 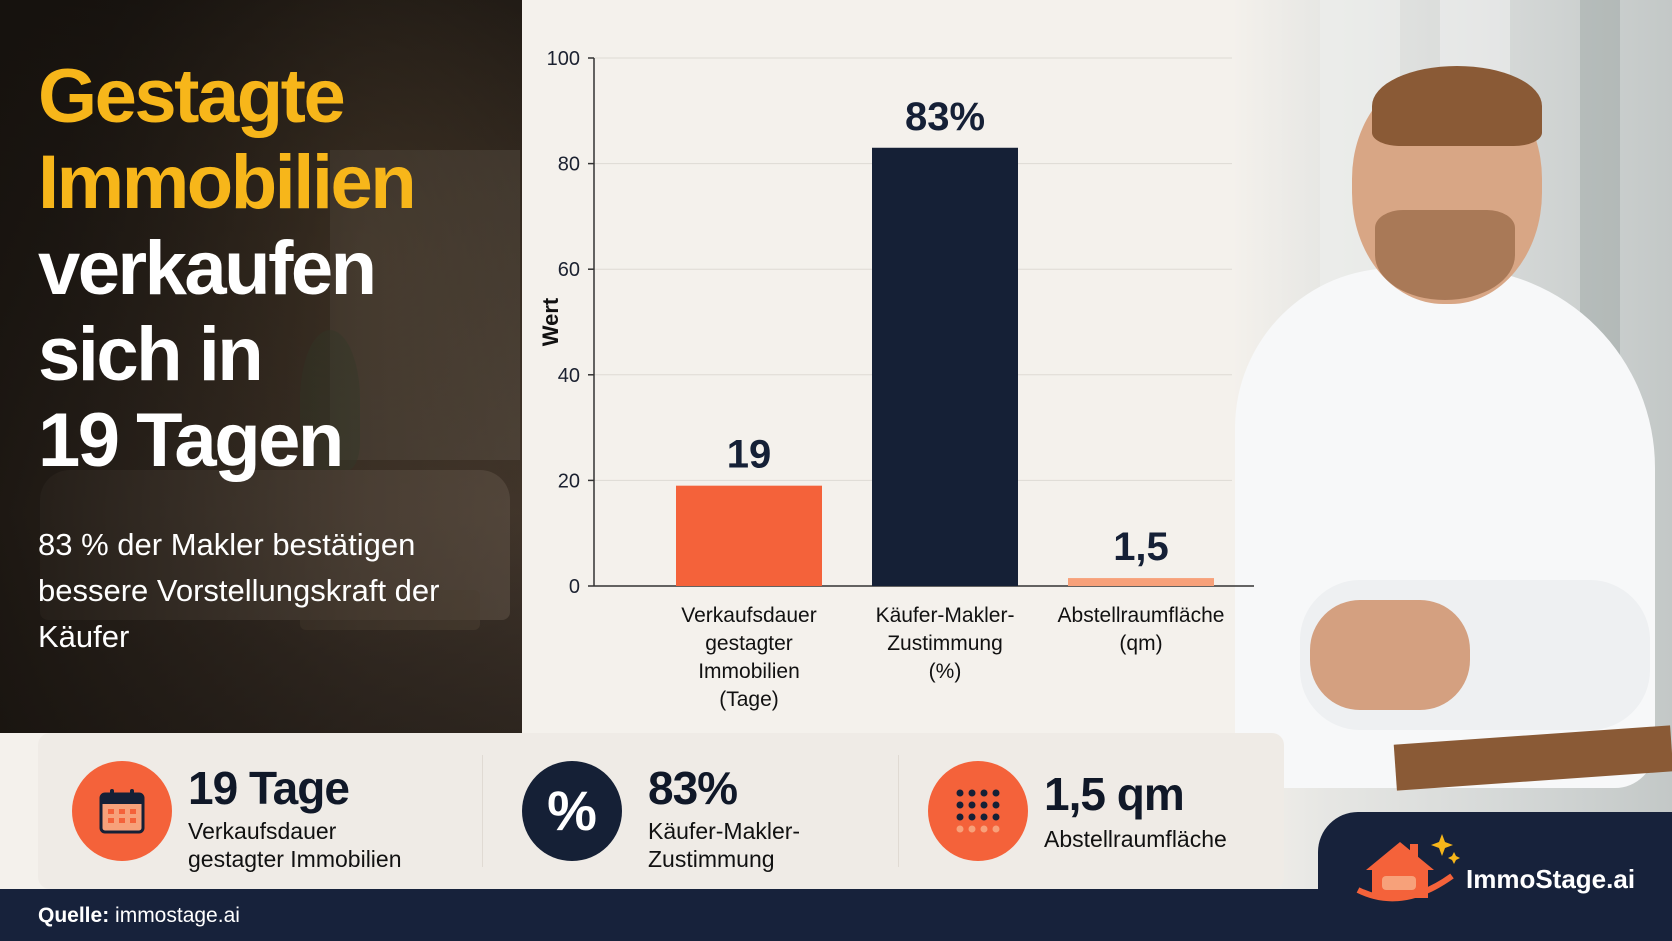 What do you see at coordinates (295, 845) in the screenshot?
I see `stat-description: Verkaufsdauer gestagter Immobilien` at bounding box center [295, 845].